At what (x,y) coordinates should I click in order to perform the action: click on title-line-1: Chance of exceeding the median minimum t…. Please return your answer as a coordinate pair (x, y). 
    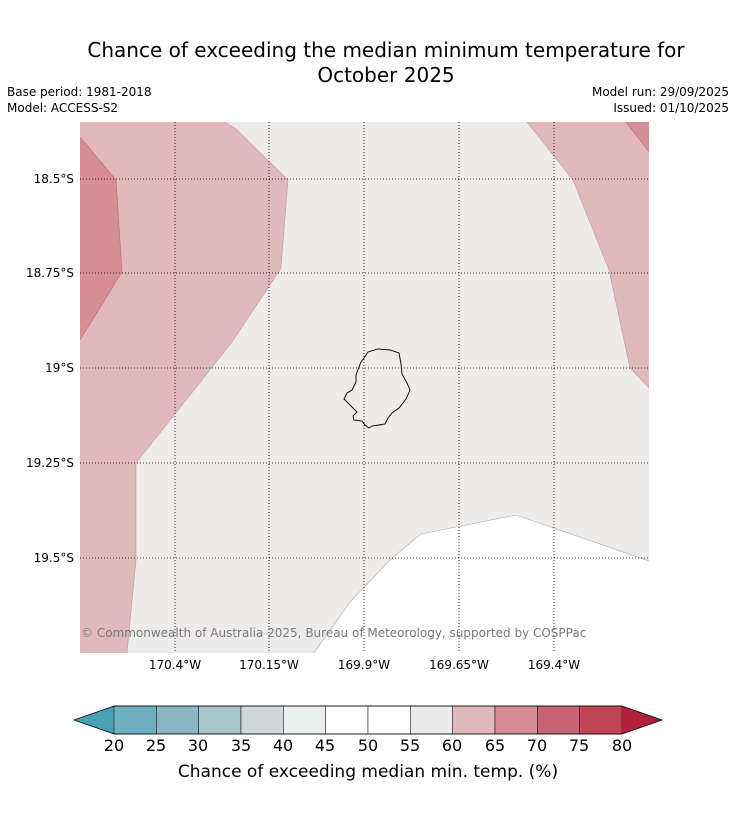
    Looking at the image, I should click on (386, 50).